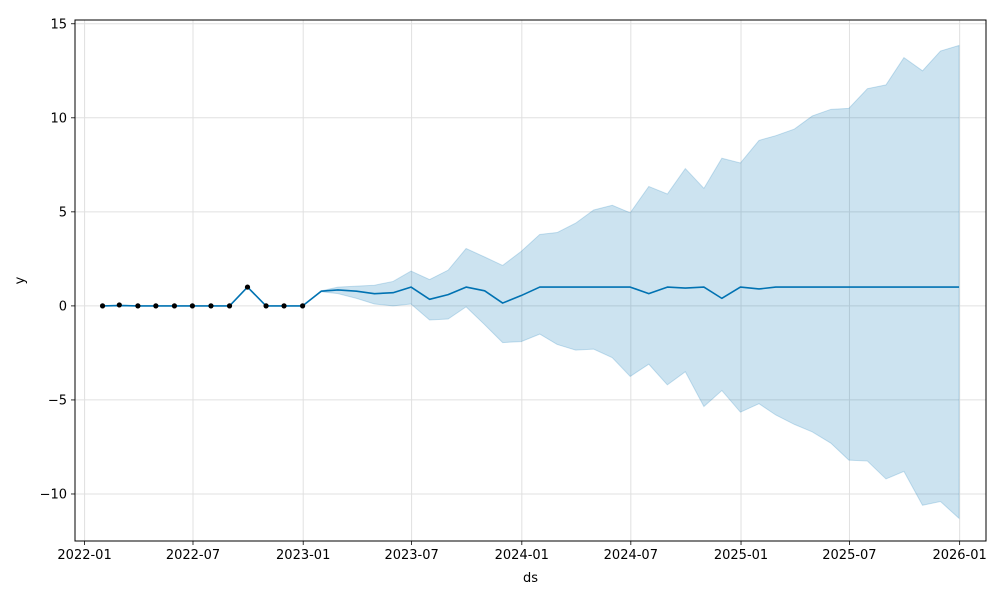 The image size is (1000, 600). What do you see at coordinates (193, 555) in the screenshot?
I see `x-tick-label: 2022-07` at bounding box center [193, 555].